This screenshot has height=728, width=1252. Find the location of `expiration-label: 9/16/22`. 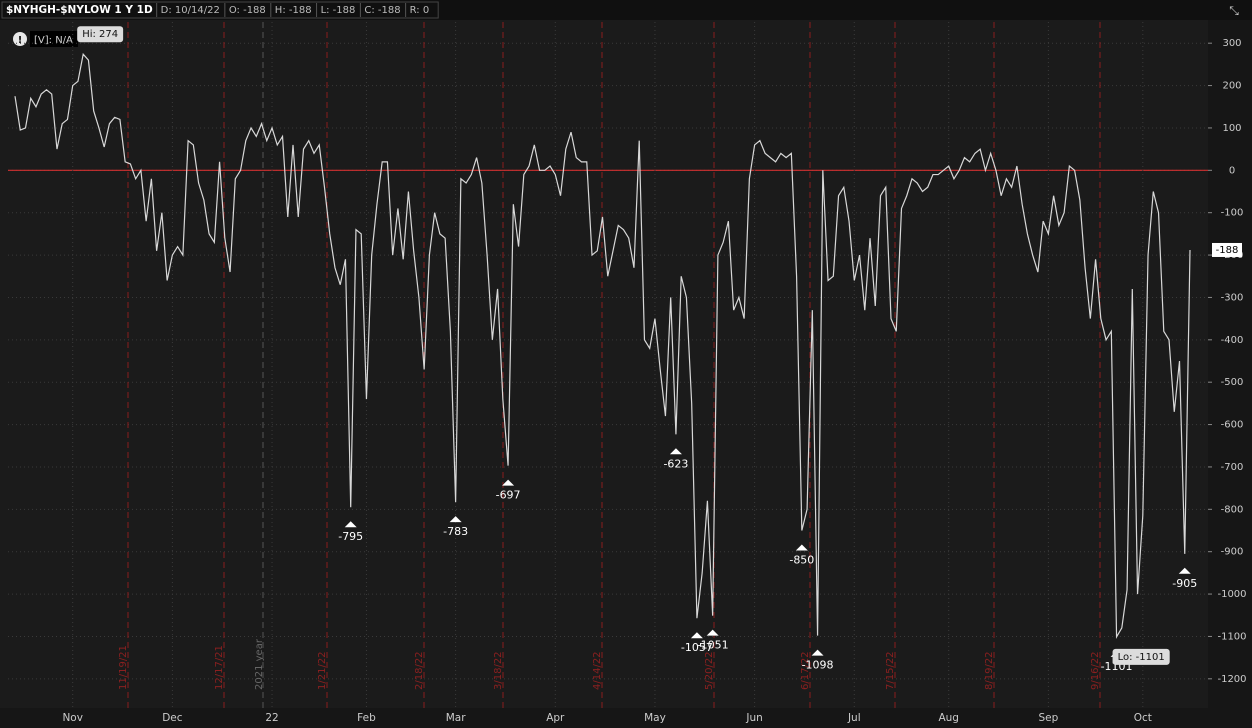

expiration-label: 9/16/22 is located at coordinates (1095, 670).